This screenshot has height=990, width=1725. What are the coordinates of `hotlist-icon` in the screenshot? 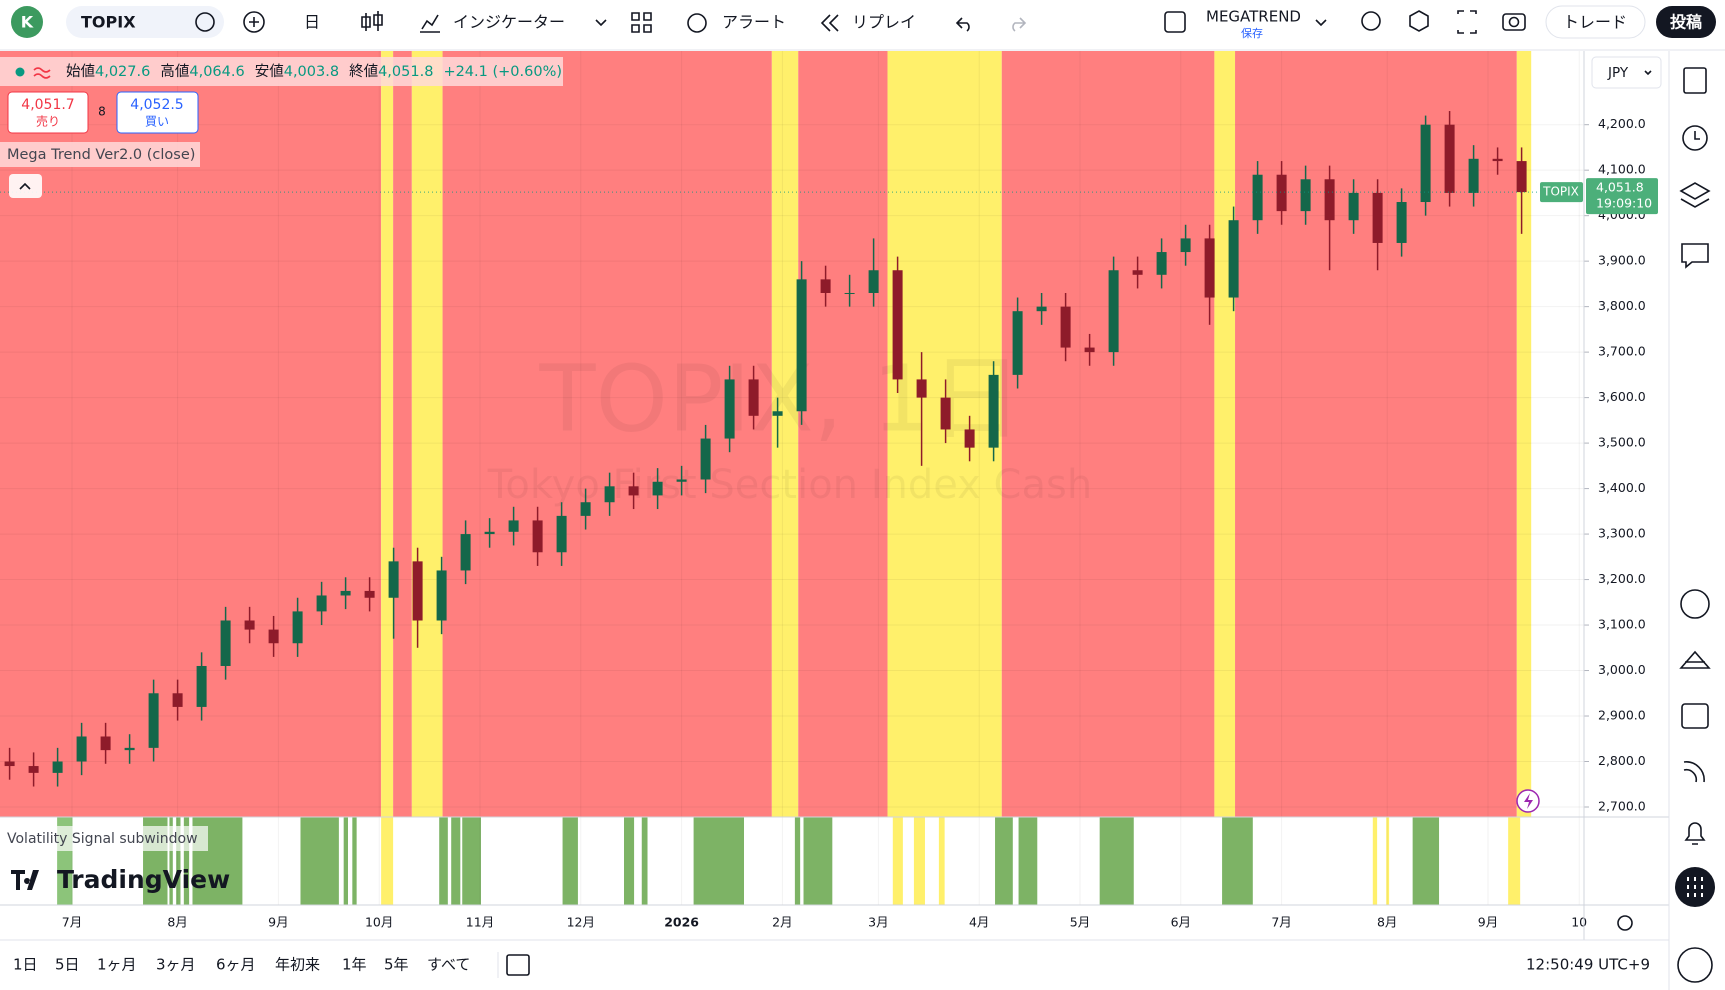 It's located at (1695, 604).